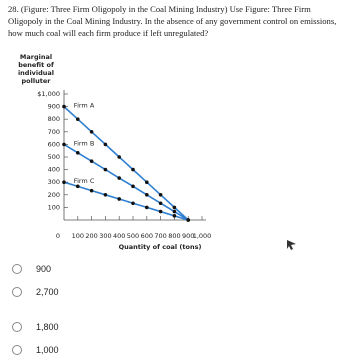 The width and height of the screenshot is (350, 356). Describe the element at coordinates (54, 182) in the screenshot. I see `y-tick-label: 300` at that location.